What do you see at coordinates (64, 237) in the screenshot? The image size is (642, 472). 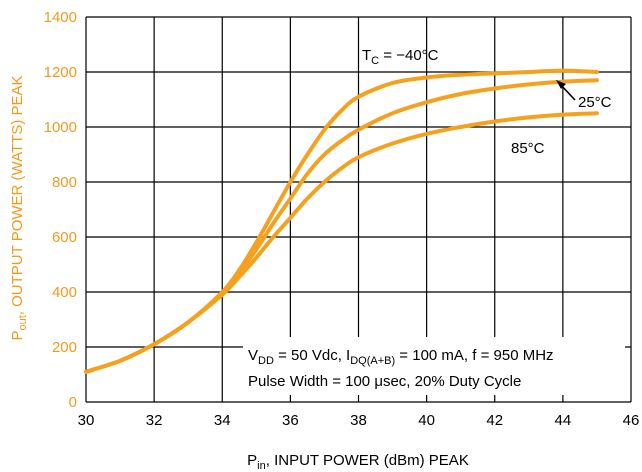 I see `y-tick-label: 600` at bounding box center [64, 237].